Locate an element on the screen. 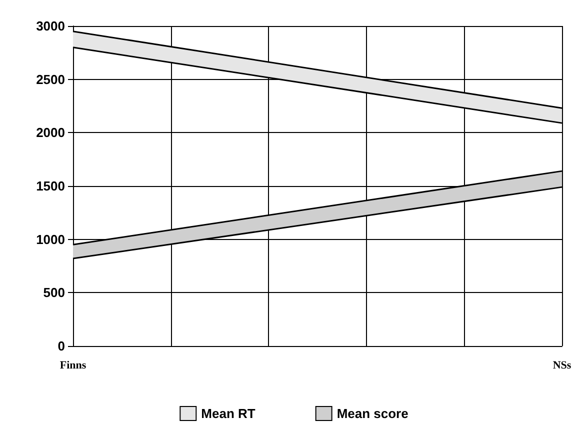 This screenshot has height=439, width=588. y-tick-label: 2000 is located at coordinates (50, 132).